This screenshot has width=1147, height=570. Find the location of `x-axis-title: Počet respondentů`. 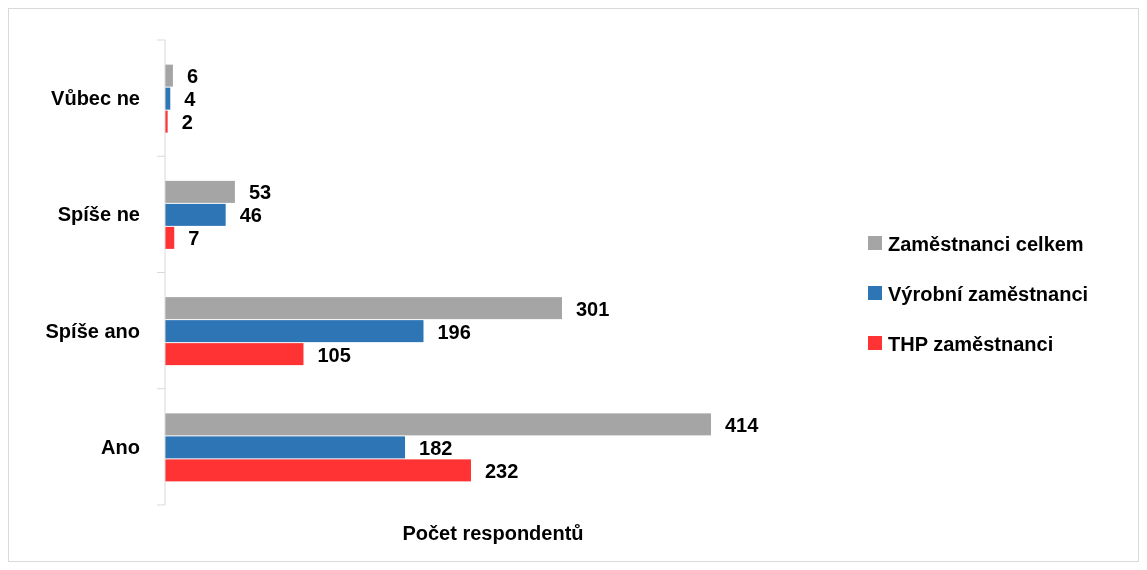

x-axis-title: Počet respondentů is located at coordinates (493, 533).